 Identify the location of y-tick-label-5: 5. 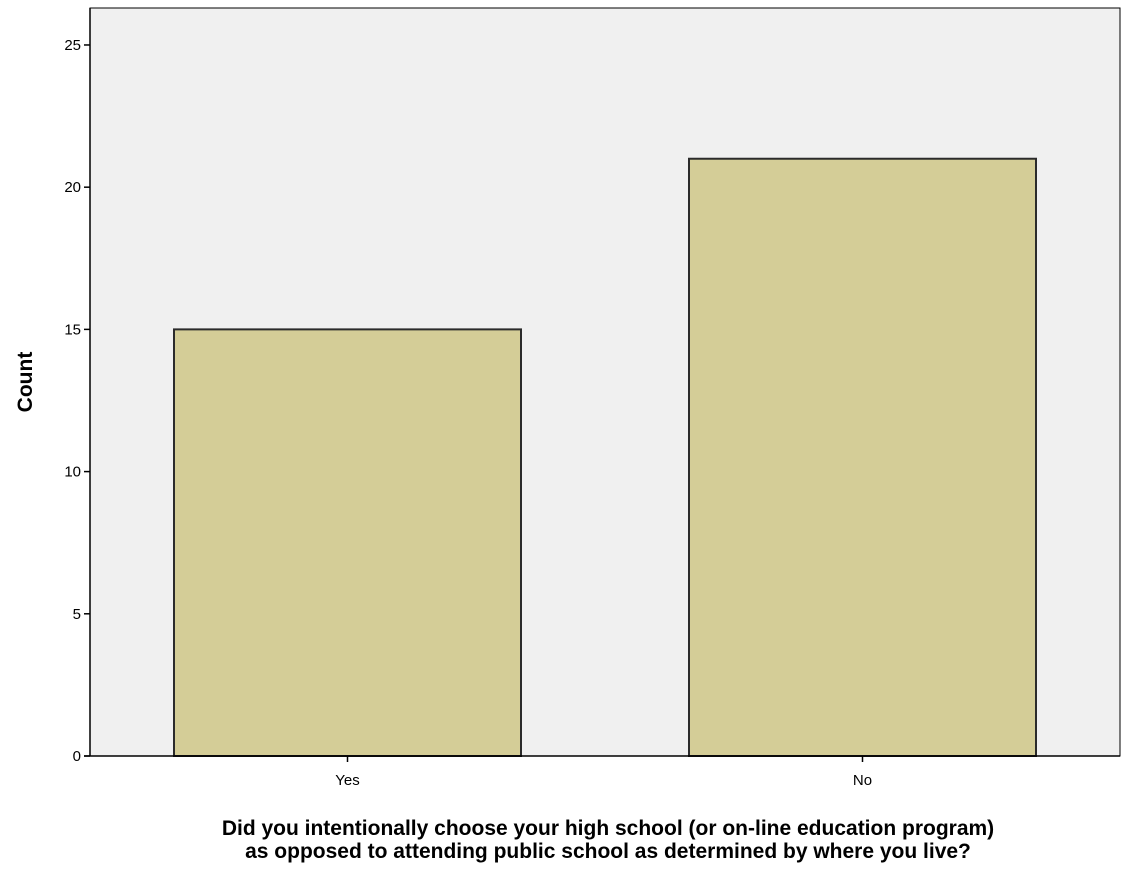
(77, 614).